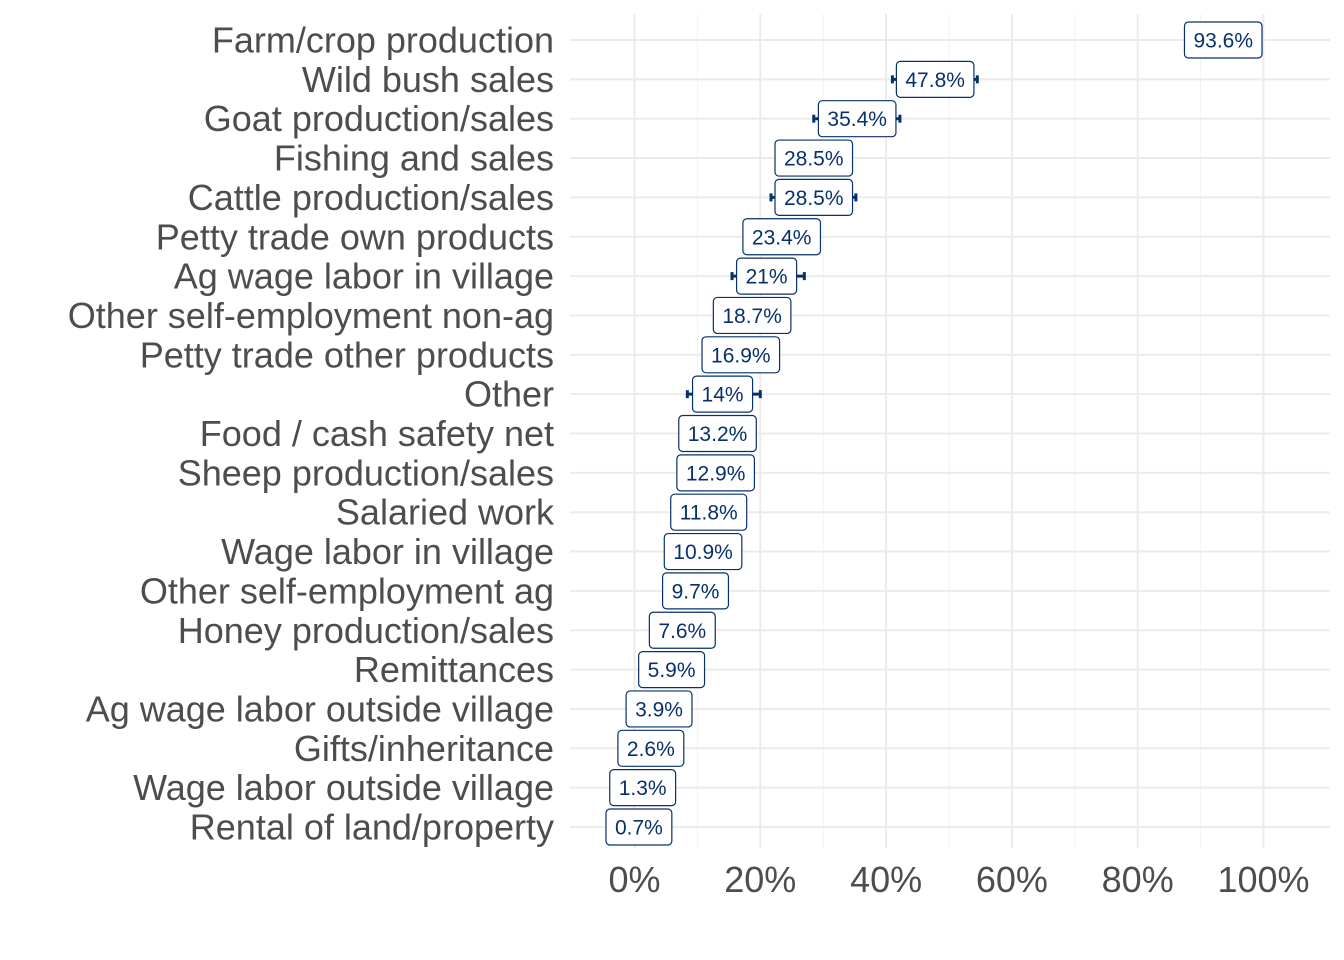 The height and width of the screenshot is (960, 1344). I want to click on x-tick-label: 60%, so click(1012, 879).